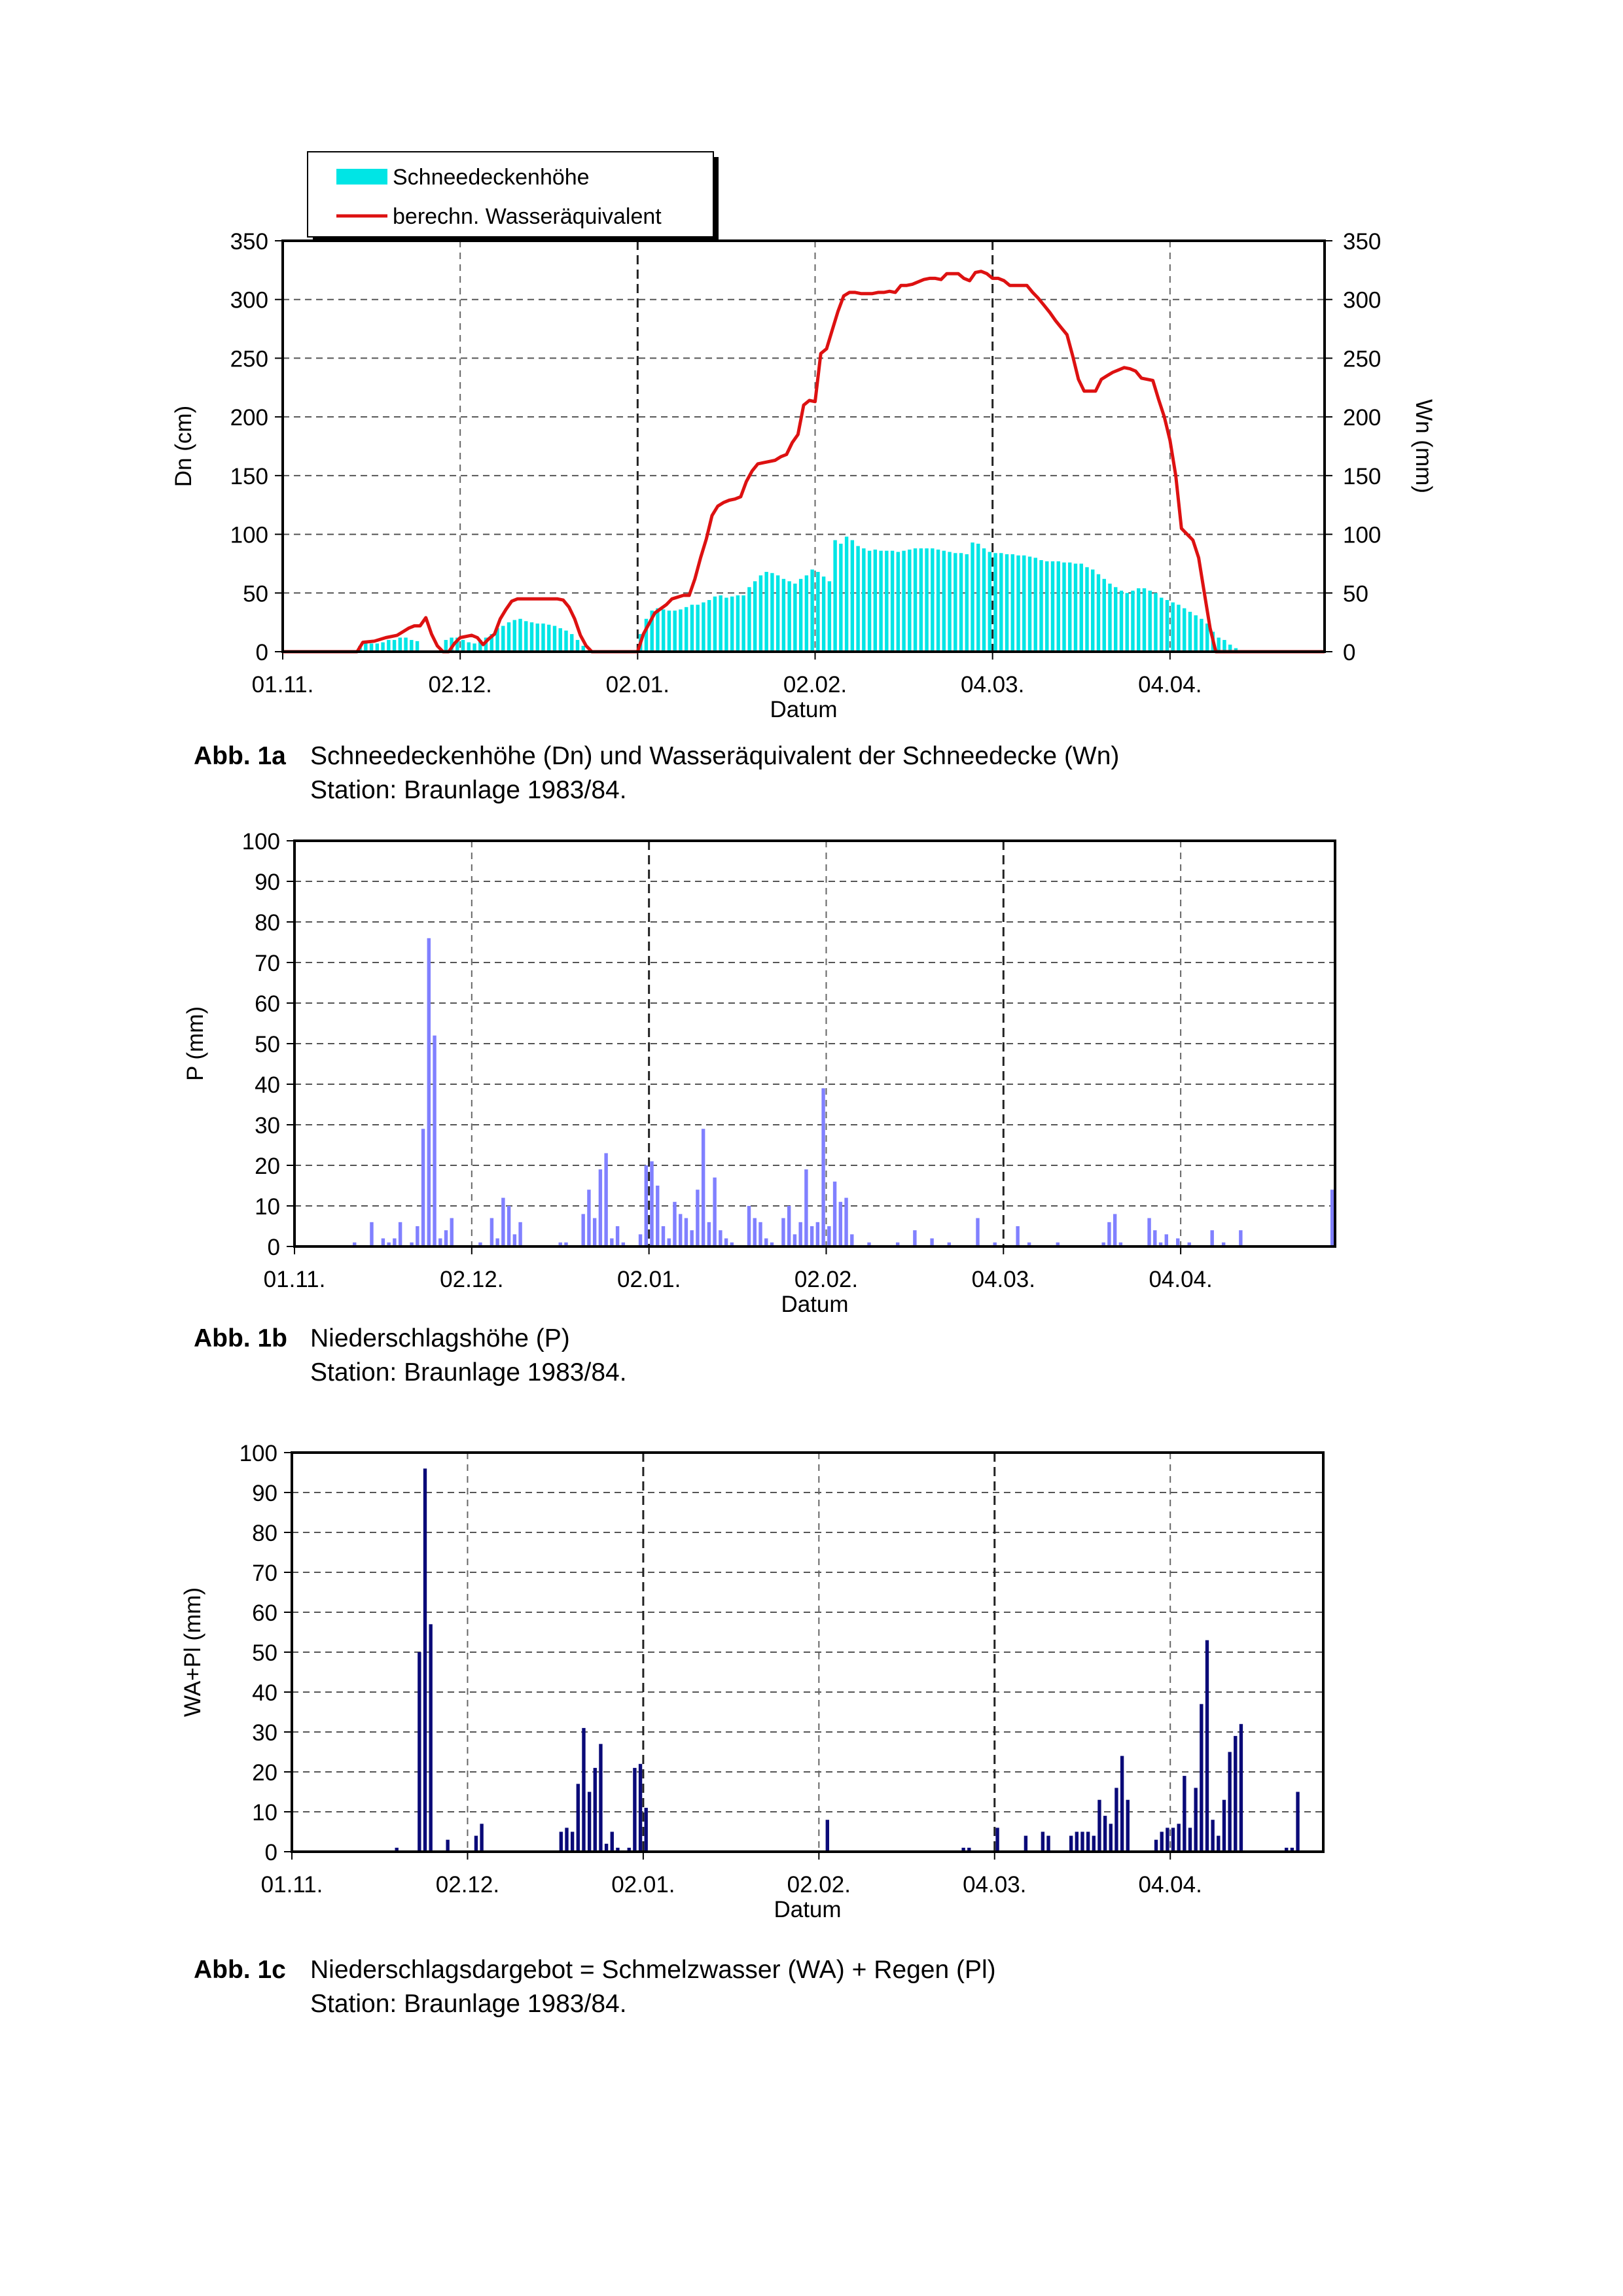 This screenshot has width=1623, height=2296. I want to click on x-tick-label: 01.11., so click(295, 1279).